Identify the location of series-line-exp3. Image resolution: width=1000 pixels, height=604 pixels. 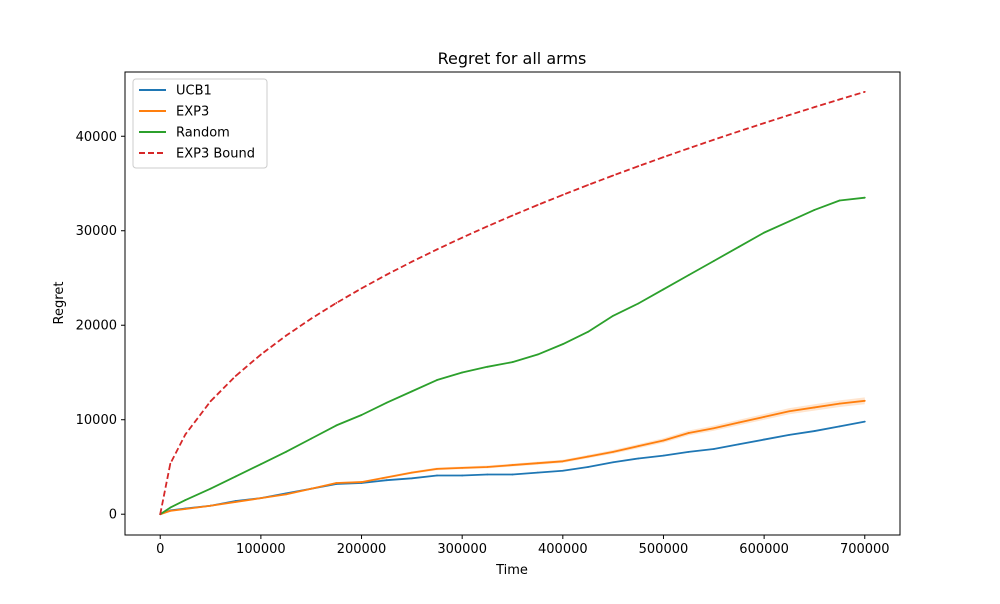
(512, 457).